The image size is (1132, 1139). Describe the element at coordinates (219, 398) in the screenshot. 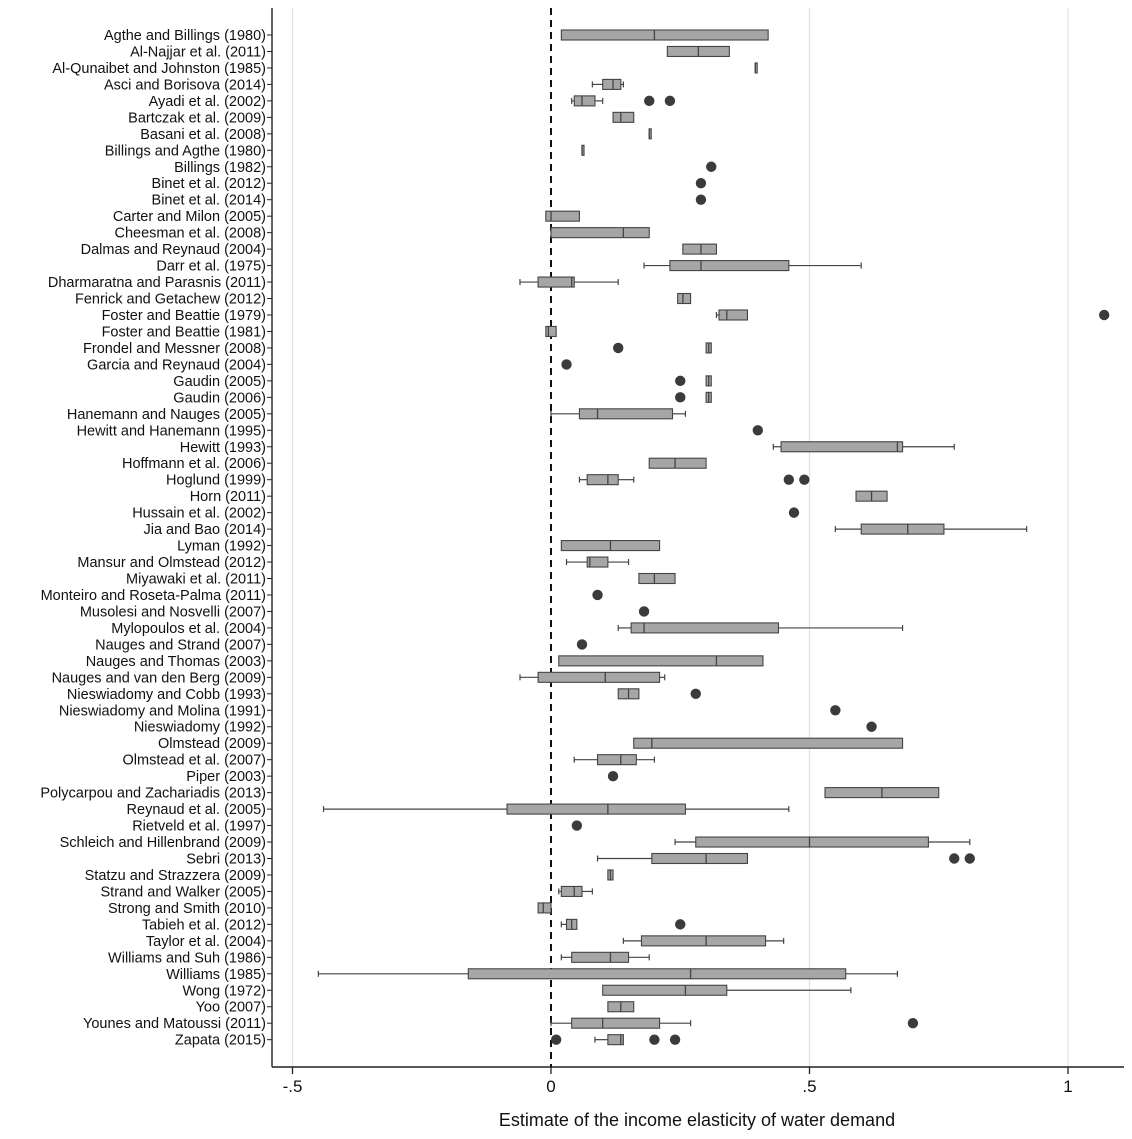

I see `study-label: Gaudin (2006)` at that location.